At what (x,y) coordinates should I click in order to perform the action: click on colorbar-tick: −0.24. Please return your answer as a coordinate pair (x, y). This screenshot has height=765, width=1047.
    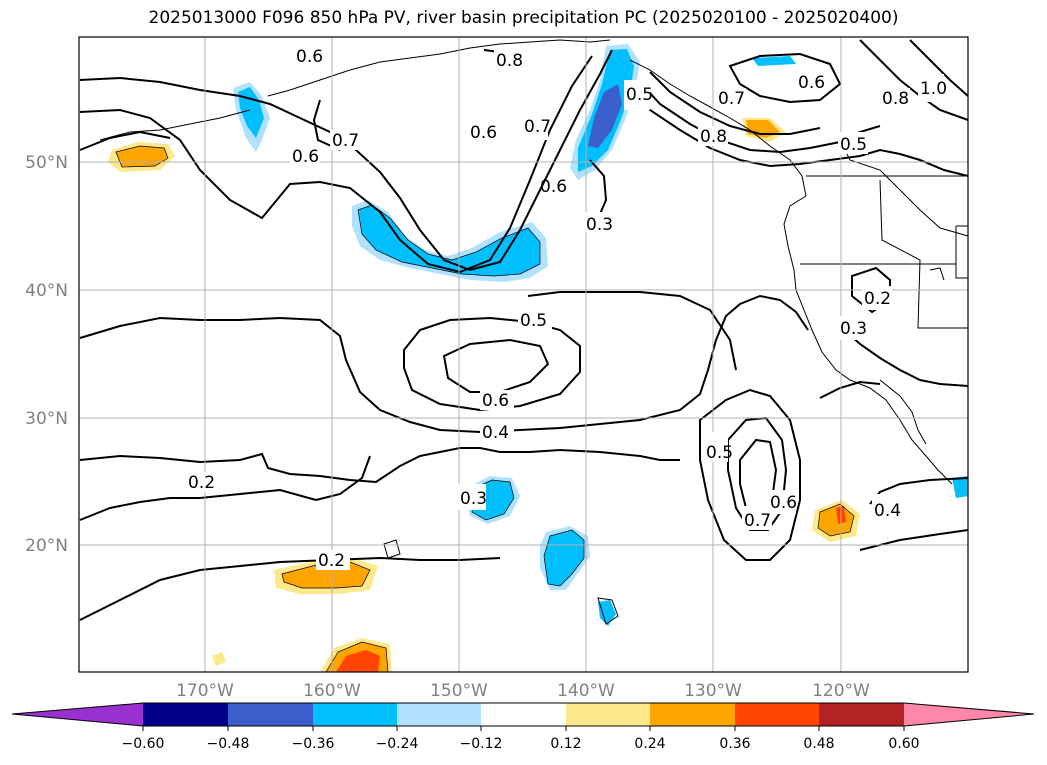
    Looking at the image, I should click on (397, 744).